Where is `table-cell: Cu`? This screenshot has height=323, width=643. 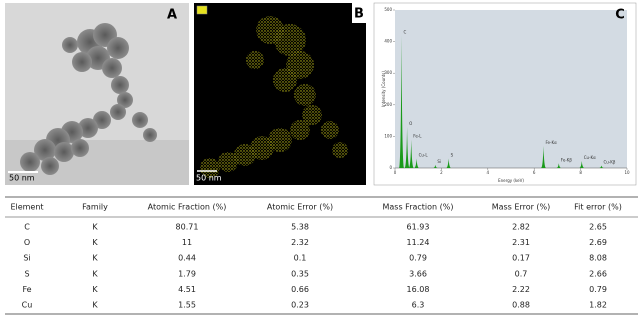
table-cell: Cu is located at coordinates (27, 305).